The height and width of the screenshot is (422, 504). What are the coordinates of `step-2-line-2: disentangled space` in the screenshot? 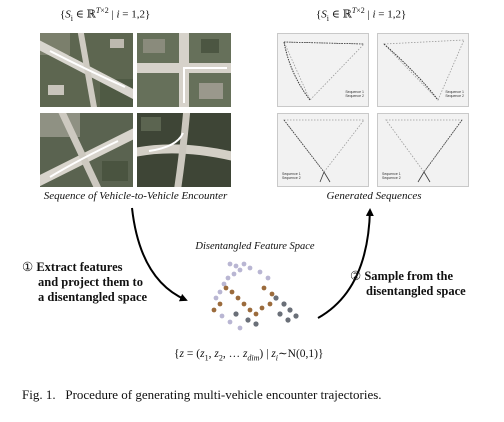 It's located at (416, 291).